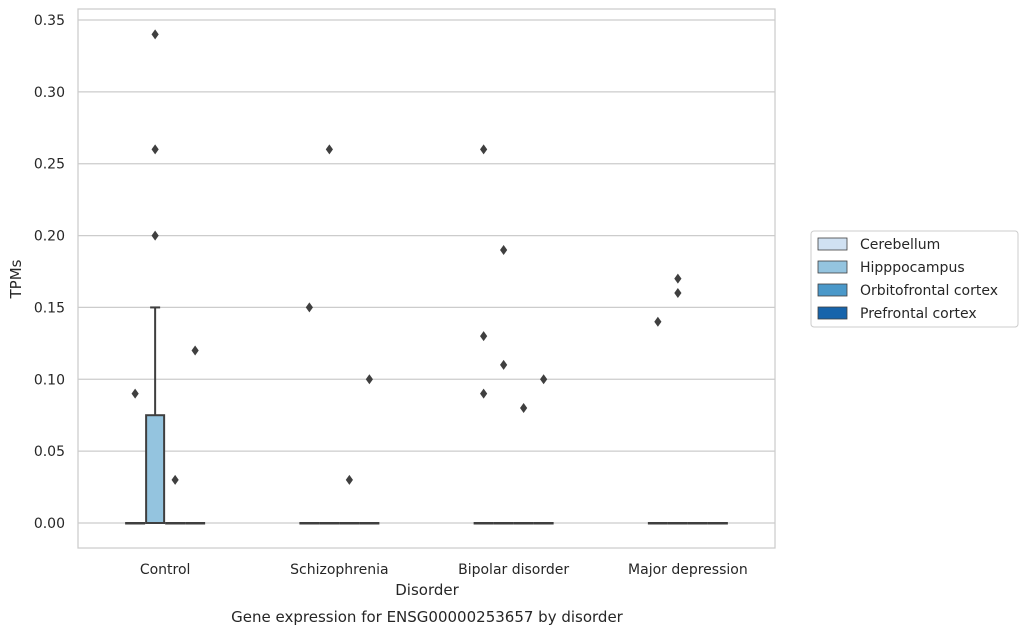 The height and width of the screenshot is (634, 1028). I want to click on legend-label: Cerebellum, so click(900, 245).